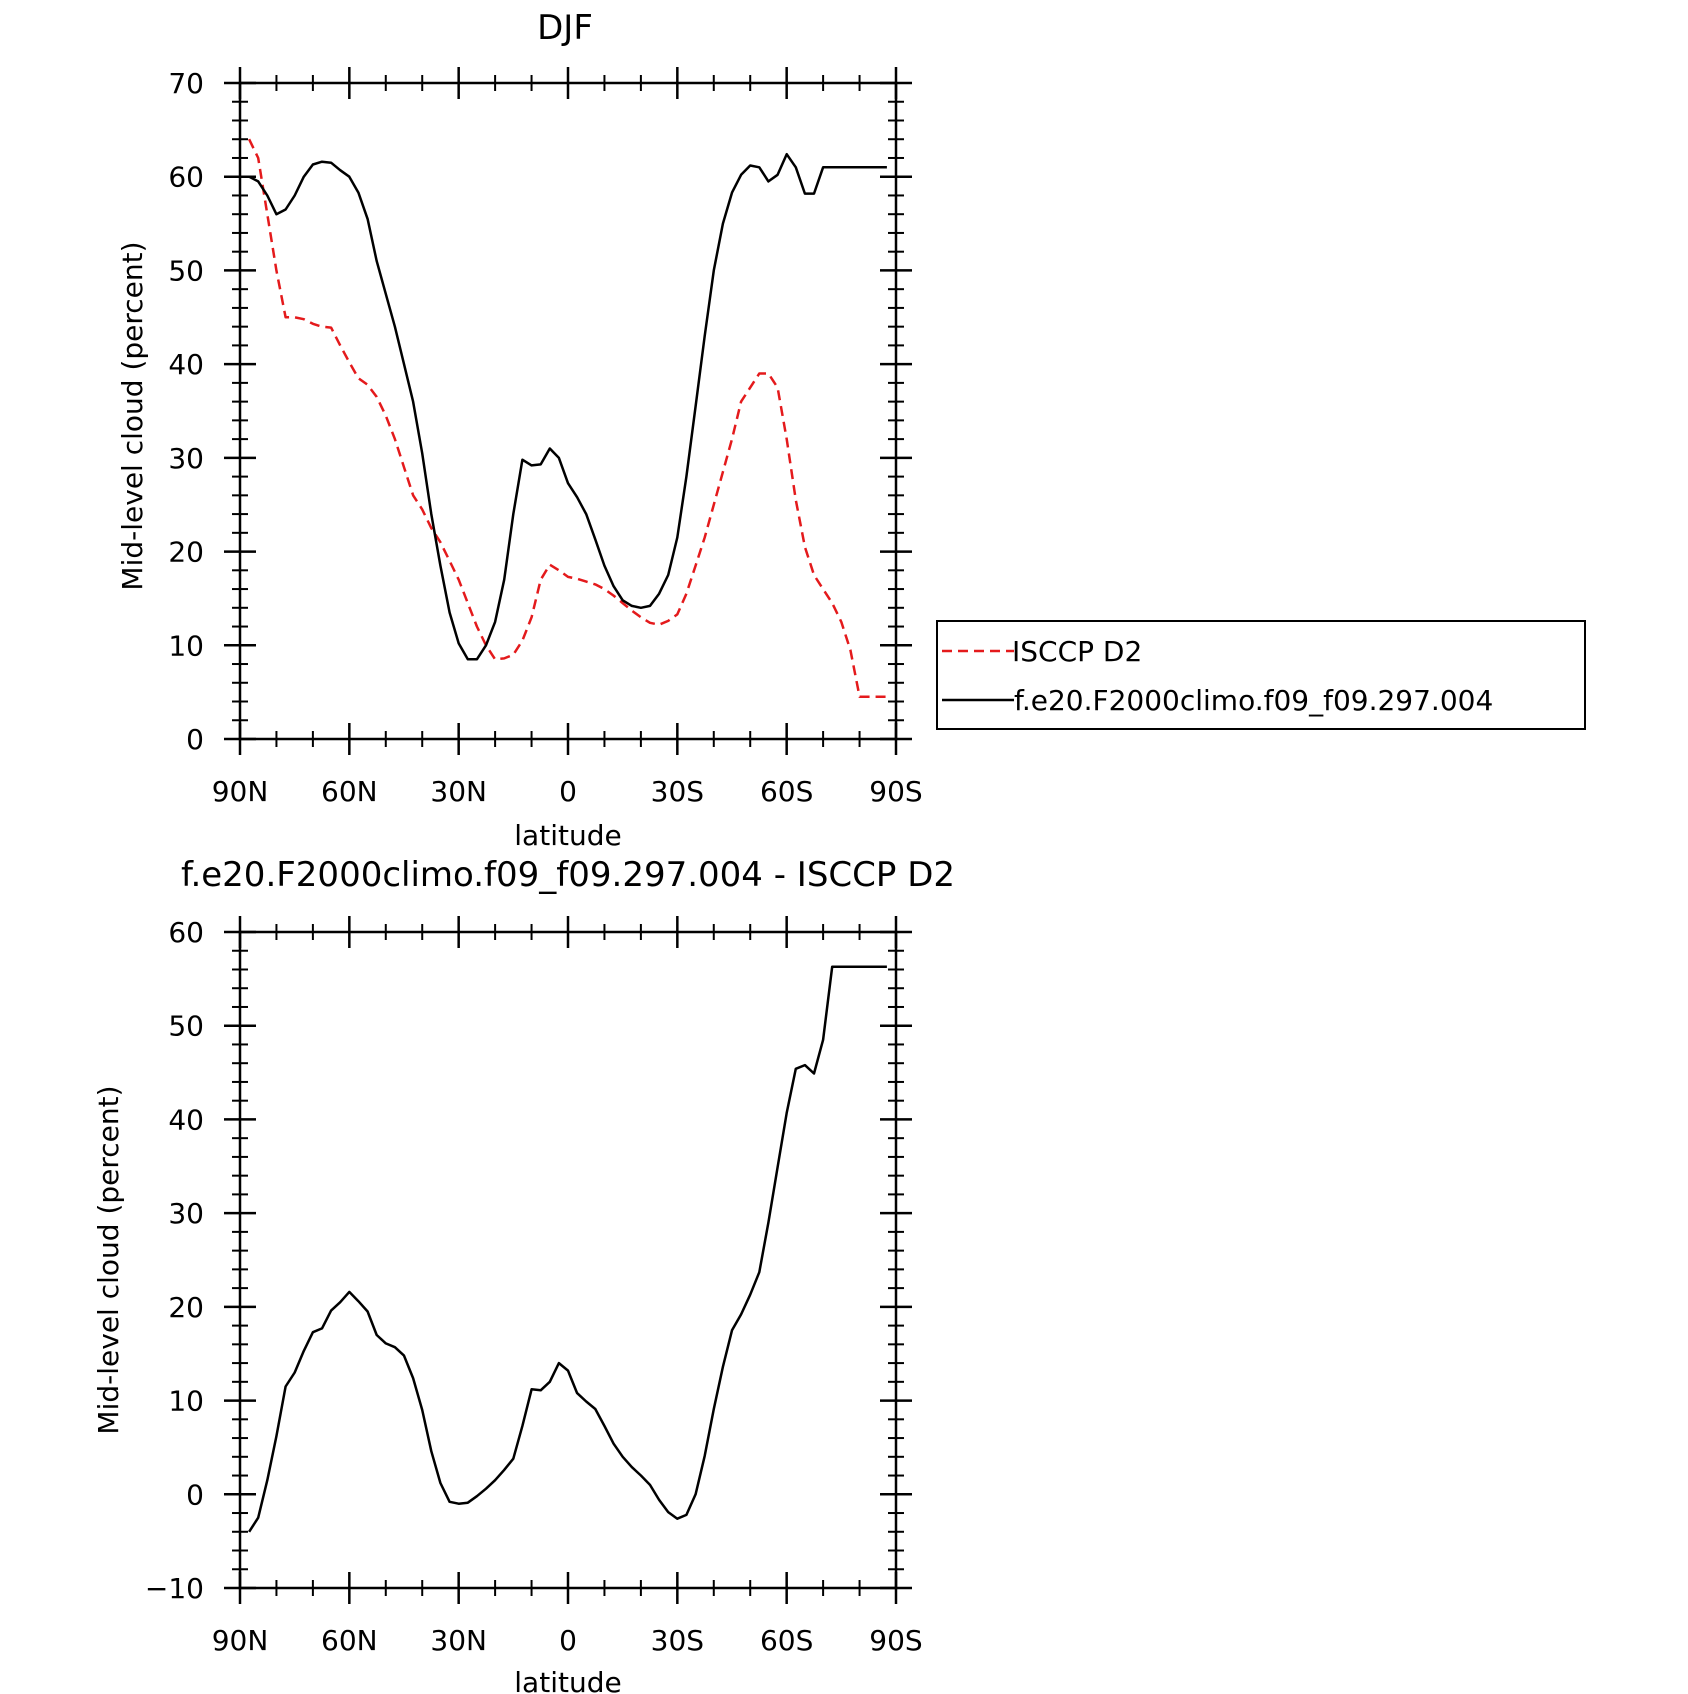 This screenshot has width=1688, height=1694. I want to click on legend-box, so click(1261, 675).